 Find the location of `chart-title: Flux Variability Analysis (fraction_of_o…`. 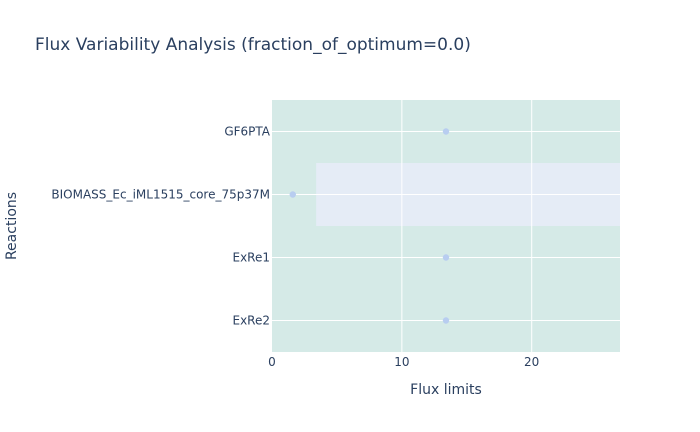

chart-title: Flux Variability Analysis (fraction_of_o… is located at coordinates (253, 45).